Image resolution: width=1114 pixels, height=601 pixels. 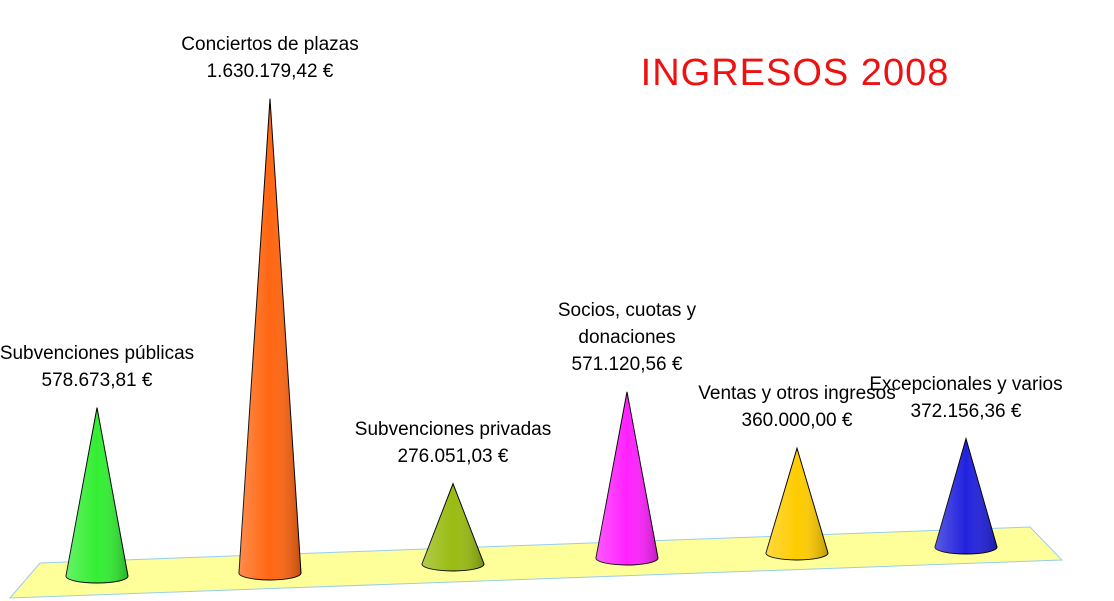 What do you see at coordinates (797, 407) in the screenshot?
I see `data-label: Ventas y otros ingresos 360.000,00 €` at bounding box center [797, 407].